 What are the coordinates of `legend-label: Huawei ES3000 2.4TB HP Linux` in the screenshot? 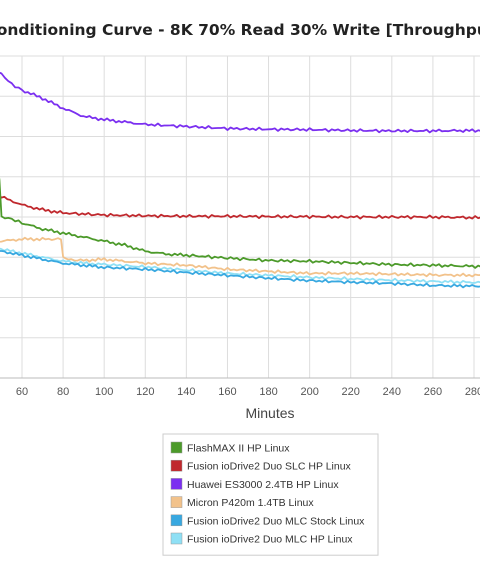 It's located at (263, 485).